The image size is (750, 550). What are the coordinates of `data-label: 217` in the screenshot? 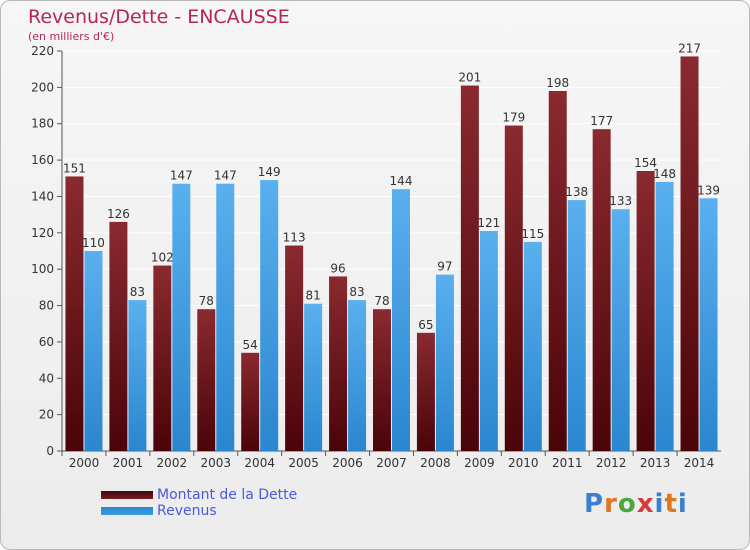 It's located at (689, 48).